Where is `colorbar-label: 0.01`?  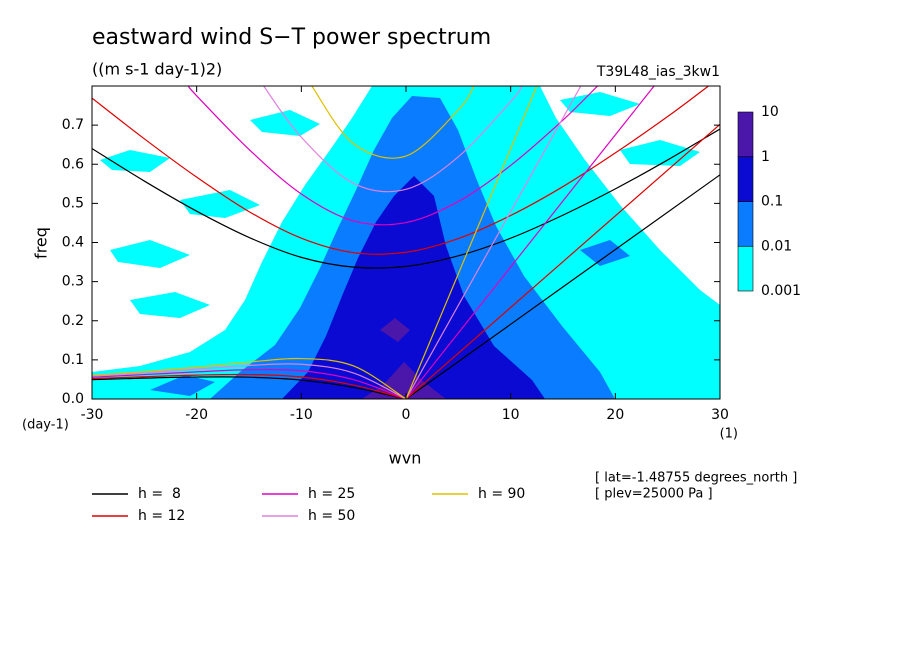 colorbar-label: 0.01 is located at coordinates (776, 246).